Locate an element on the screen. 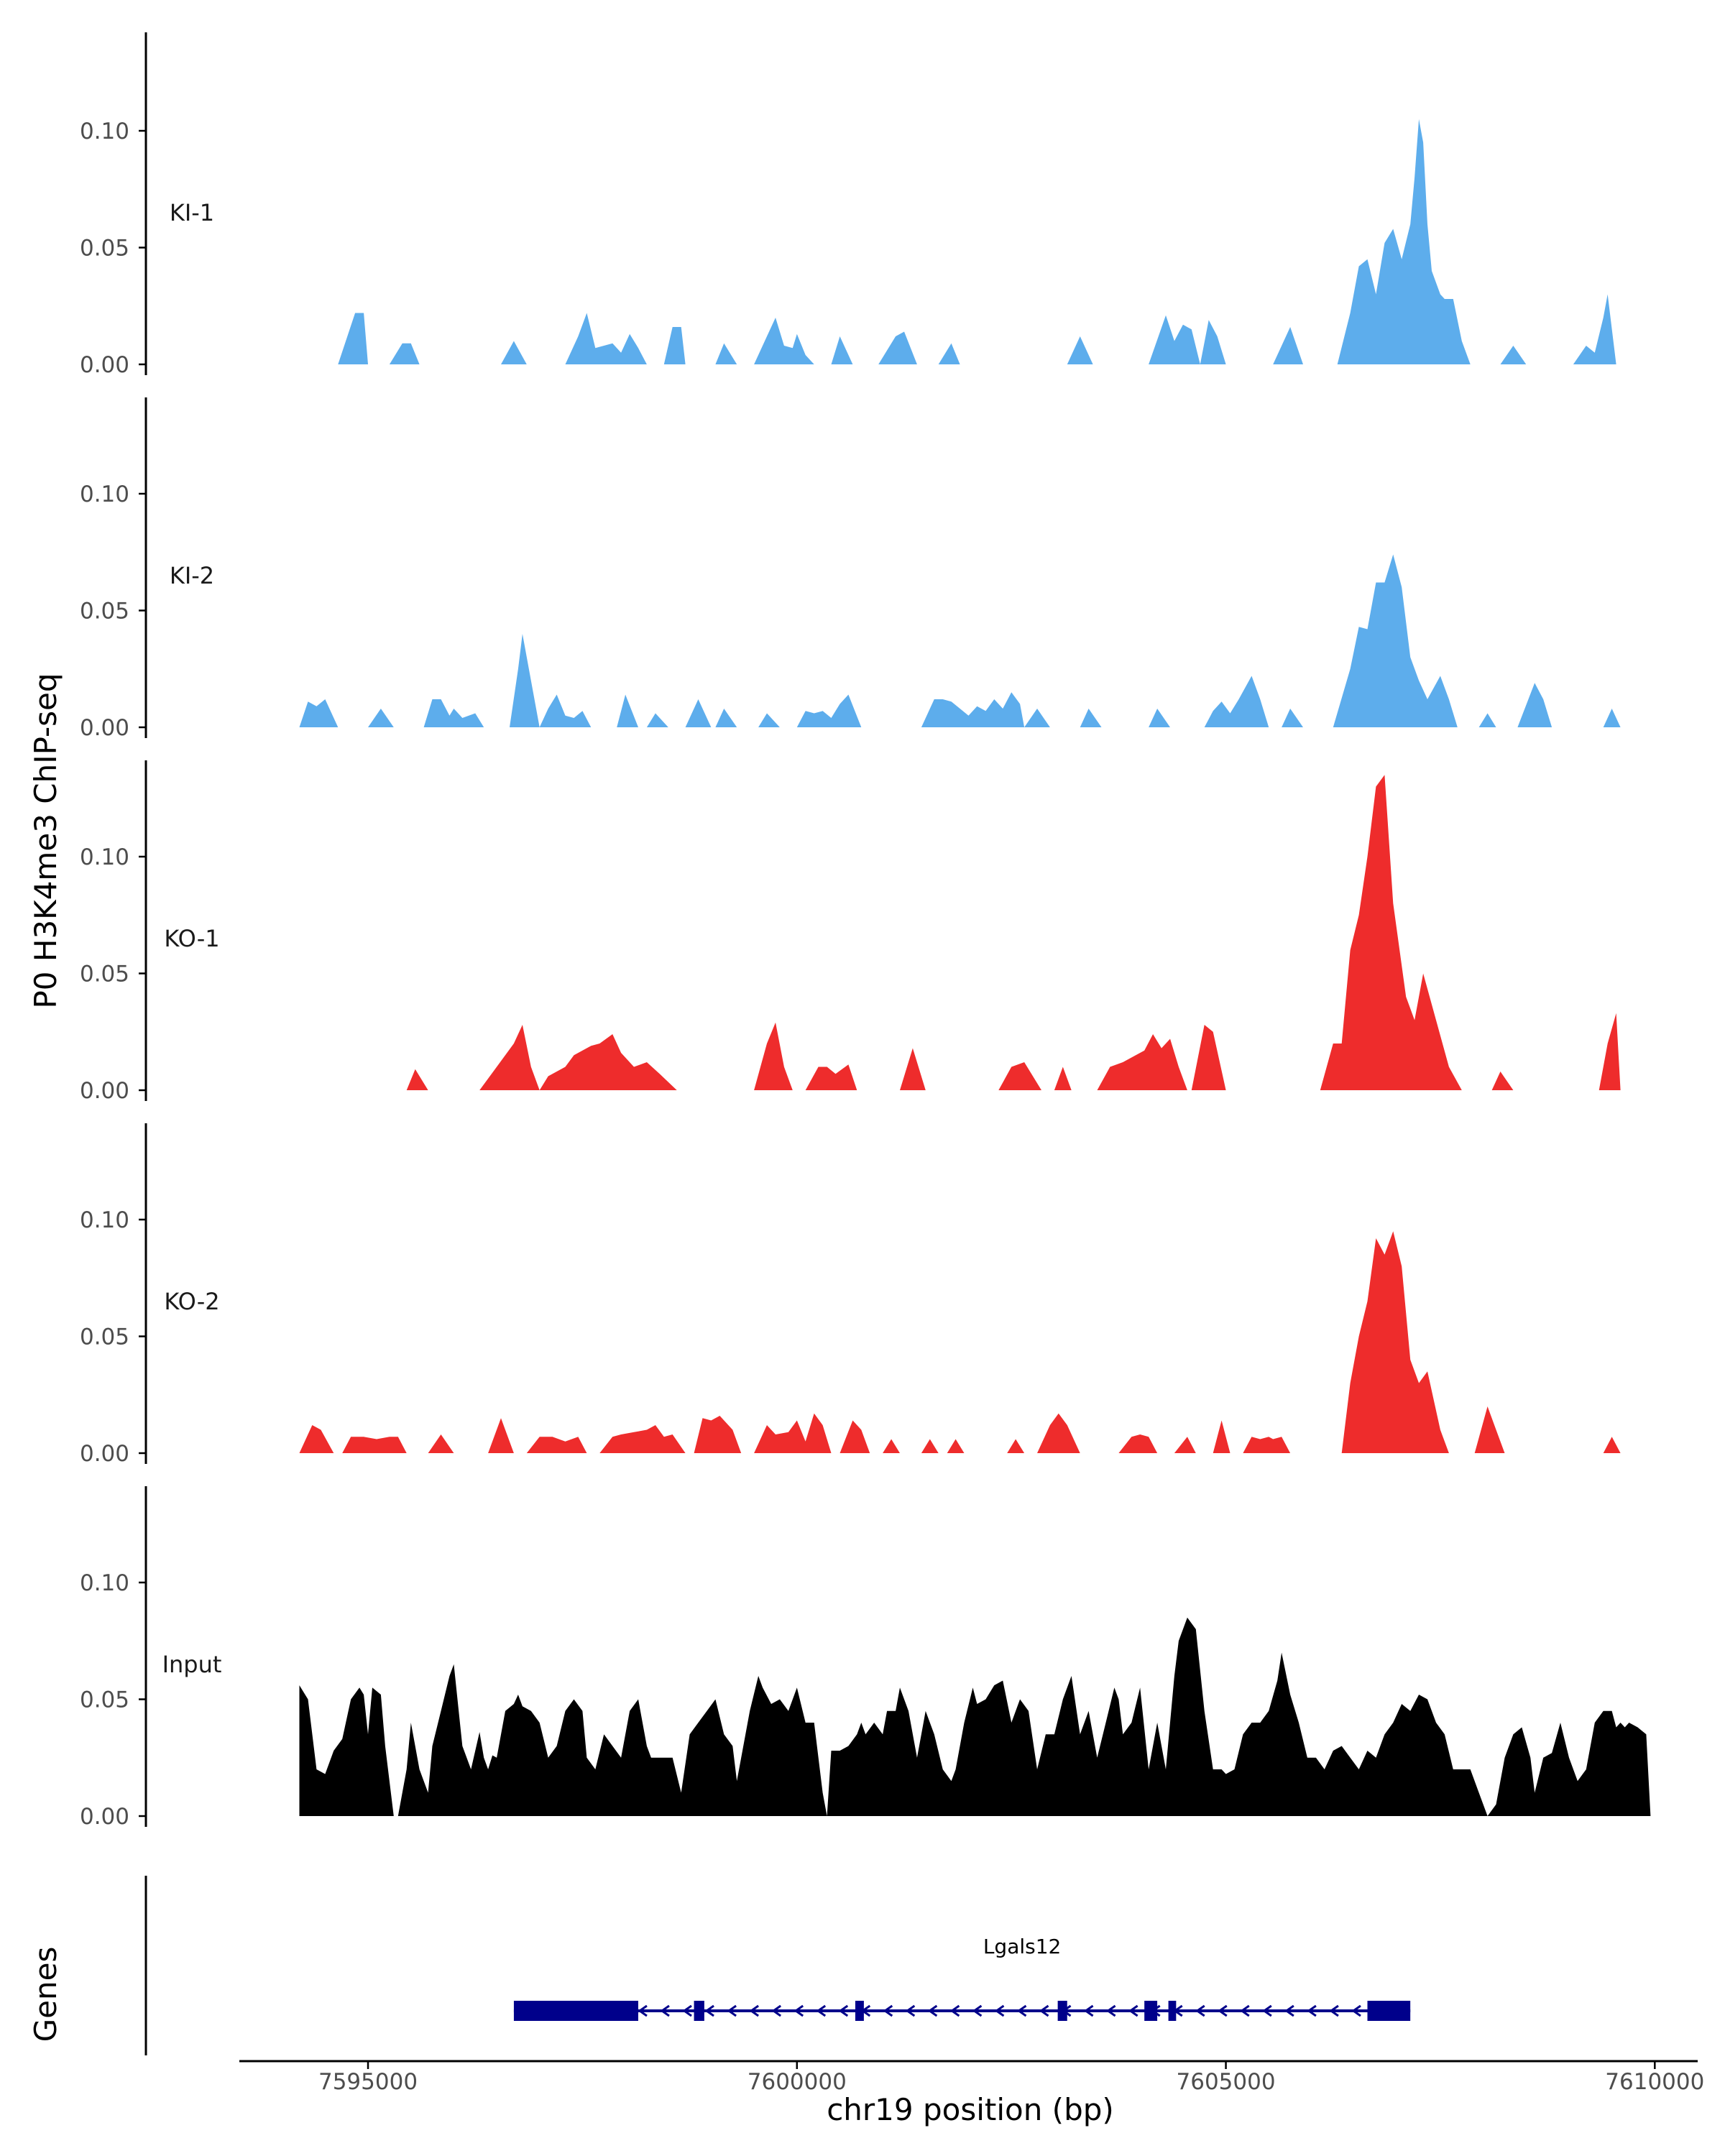  x-tick-label: 7600000 is located at coordinates (797, 2082).